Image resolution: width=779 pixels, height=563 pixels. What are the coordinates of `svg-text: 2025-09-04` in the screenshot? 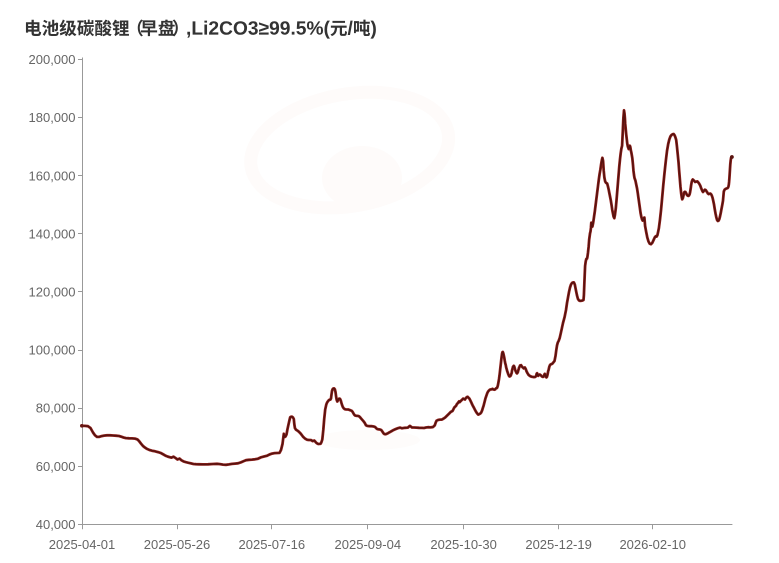 It's located at (368, 544).